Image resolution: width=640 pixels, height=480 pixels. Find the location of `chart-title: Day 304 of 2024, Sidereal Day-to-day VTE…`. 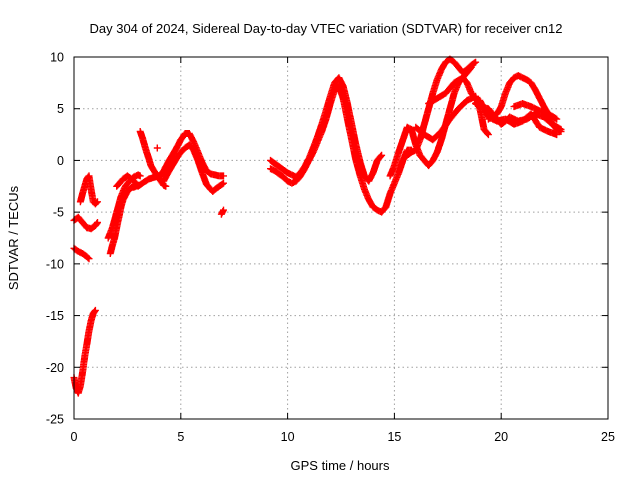

chart-title: Day 304 of 2024, Sidereal Day-to-day VTE… is located at coordinates (325, 28).